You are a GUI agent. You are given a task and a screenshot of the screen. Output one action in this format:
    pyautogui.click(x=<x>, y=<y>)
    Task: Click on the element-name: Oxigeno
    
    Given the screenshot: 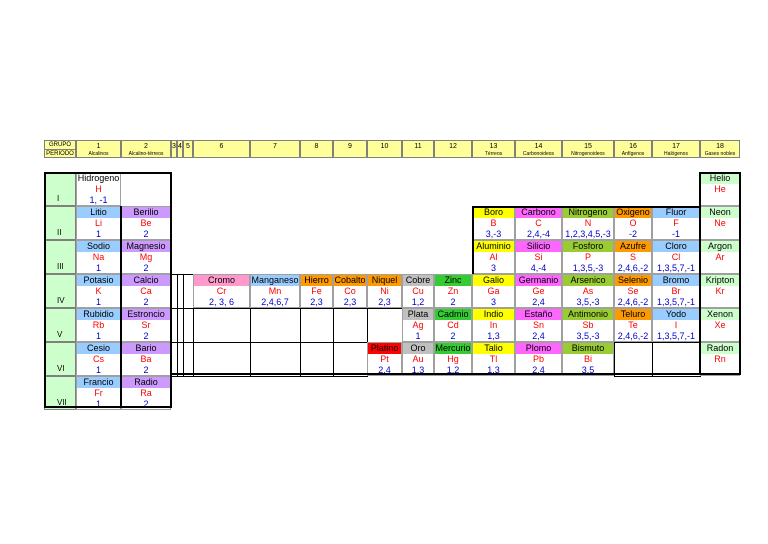 What is the action you would take?
    pyautogui.click(x=633, y=212)
    